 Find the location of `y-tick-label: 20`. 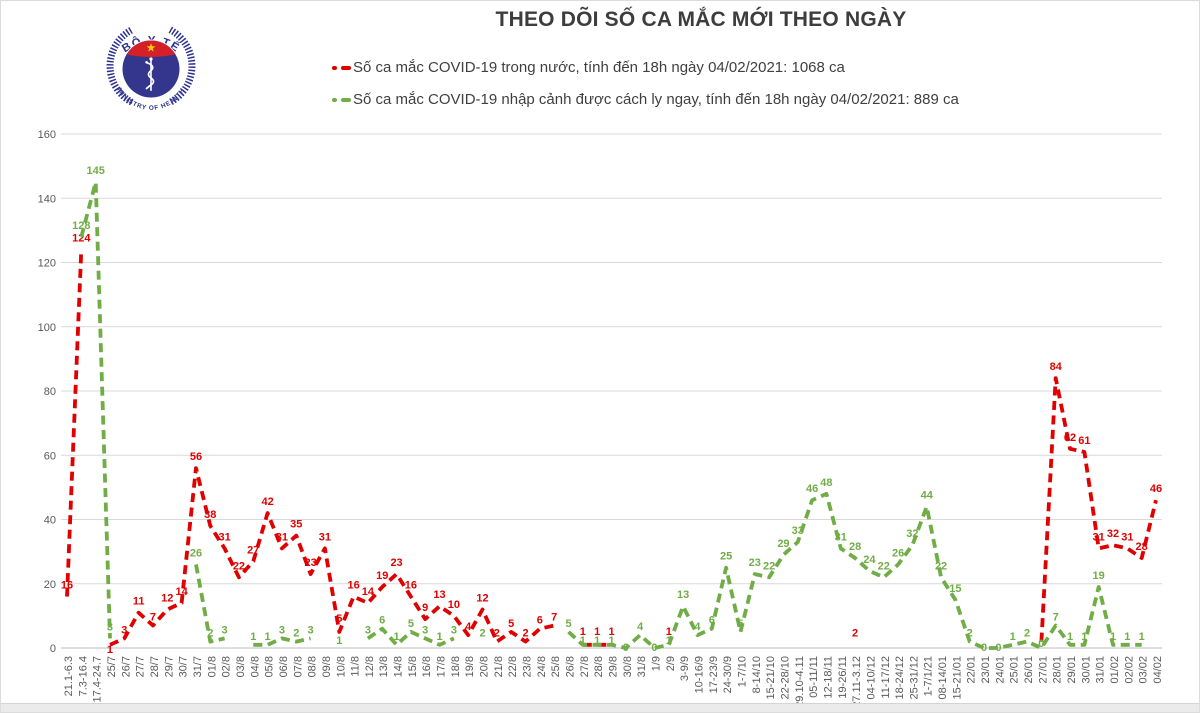

y-tick-label: 20 is located at coordinates (50, 585).